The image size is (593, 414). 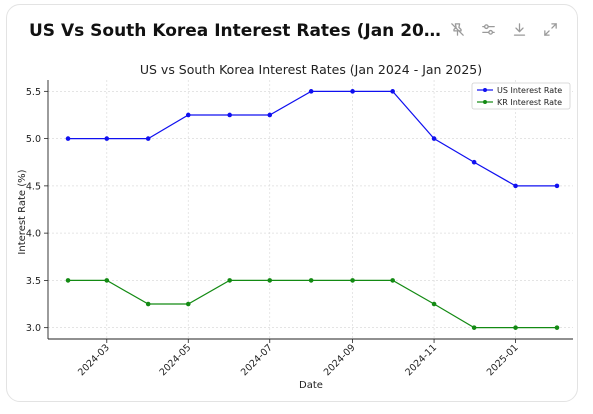 I want to click on y-tick-label: 4.0, so click(x=33, y=234).